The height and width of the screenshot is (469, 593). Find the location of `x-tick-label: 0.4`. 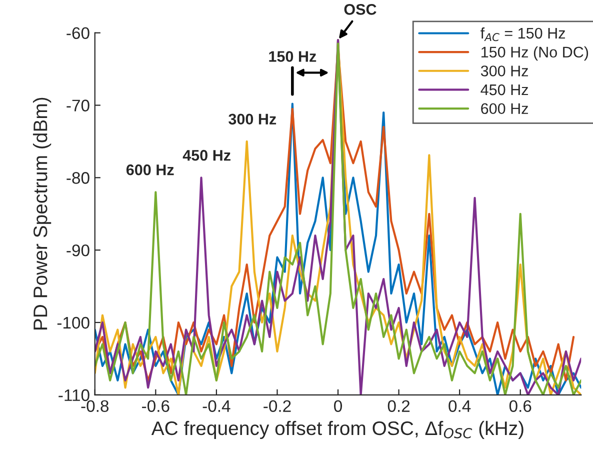

x-tick-label: 0.4 is located at coordinates (459, 406).